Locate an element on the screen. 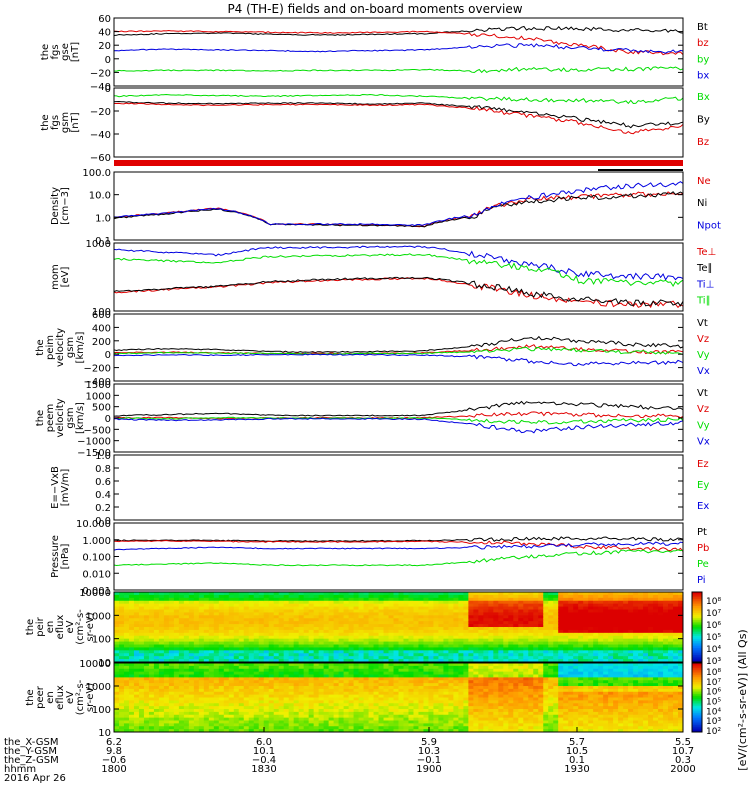 The width and height of the screenshot is (750, 800). y-tick-label: 0.8 is located at coordinates (103, 469).